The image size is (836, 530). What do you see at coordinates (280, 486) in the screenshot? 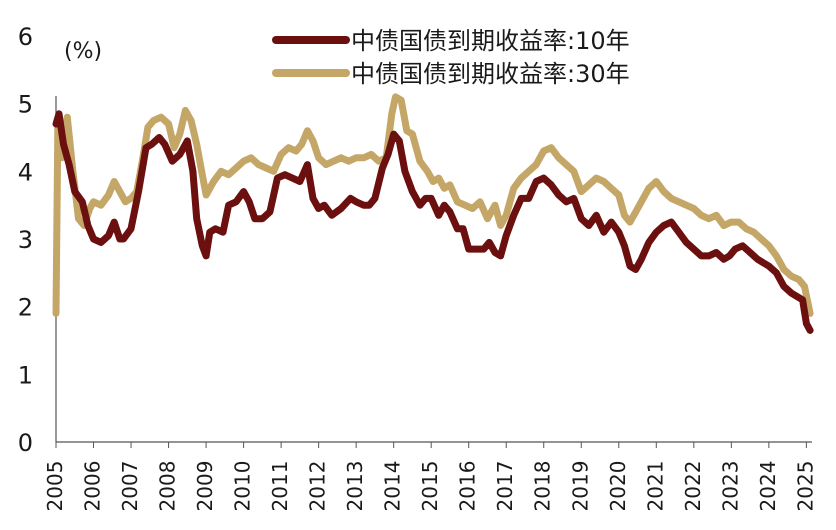
I see `x-tick-label: 2011` at bounding box center [280, 486].